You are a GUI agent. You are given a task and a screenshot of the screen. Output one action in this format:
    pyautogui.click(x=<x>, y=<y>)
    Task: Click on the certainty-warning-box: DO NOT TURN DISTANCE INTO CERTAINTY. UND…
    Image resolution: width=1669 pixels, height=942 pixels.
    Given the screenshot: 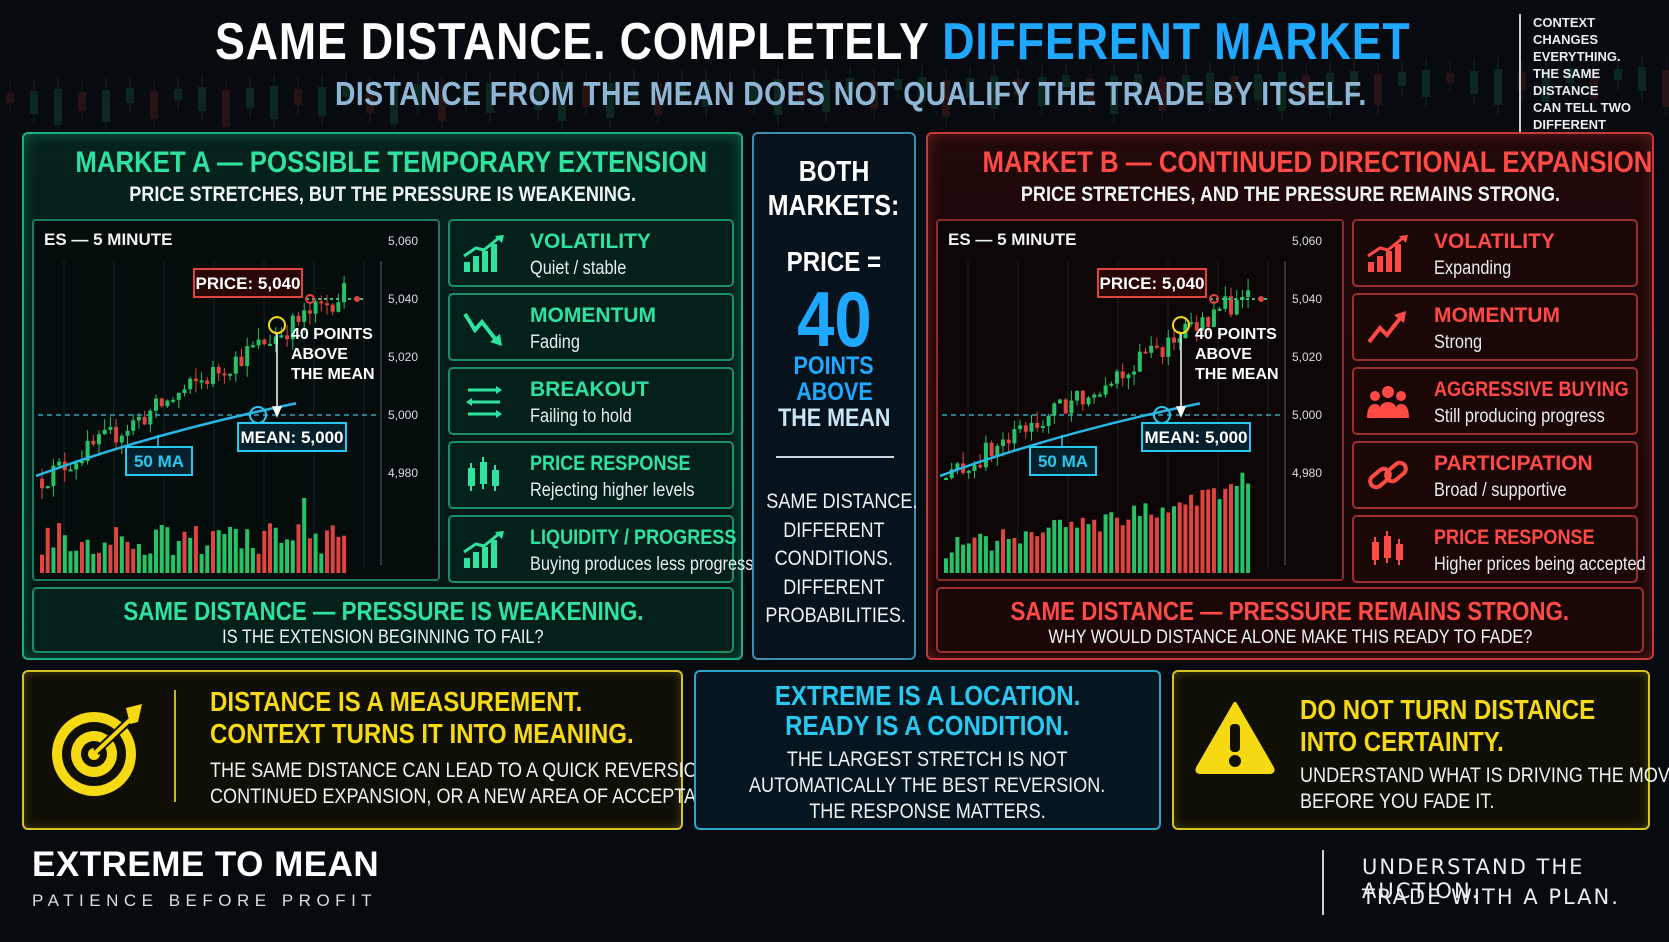 What is the action you would take?
    pyautogui.click(x=1420, y=750)
    